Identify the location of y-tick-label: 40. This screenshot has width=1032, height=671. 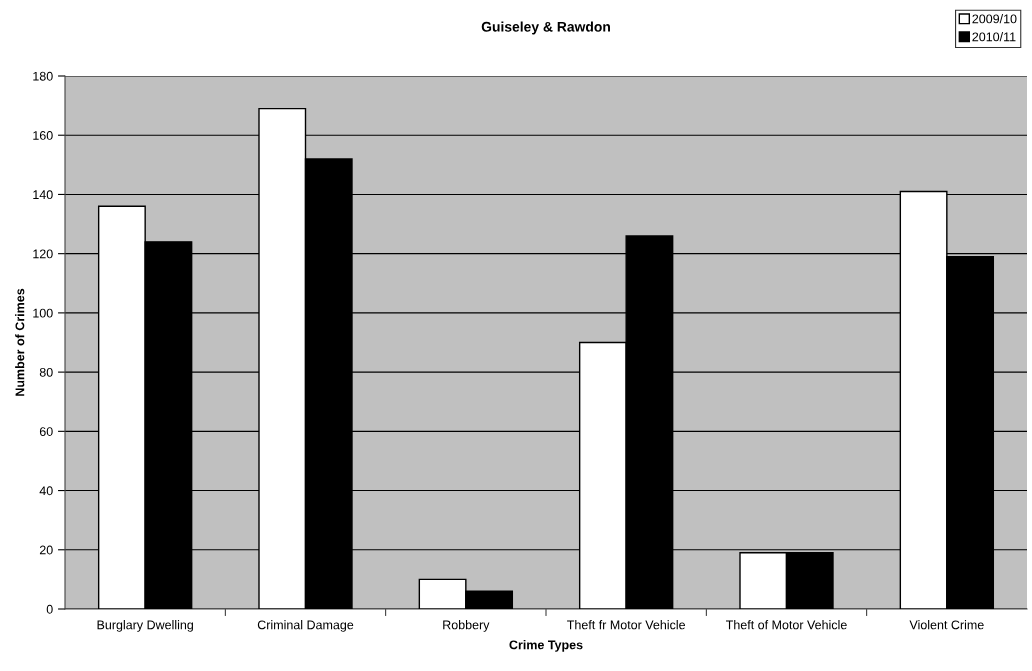
(46, 491).